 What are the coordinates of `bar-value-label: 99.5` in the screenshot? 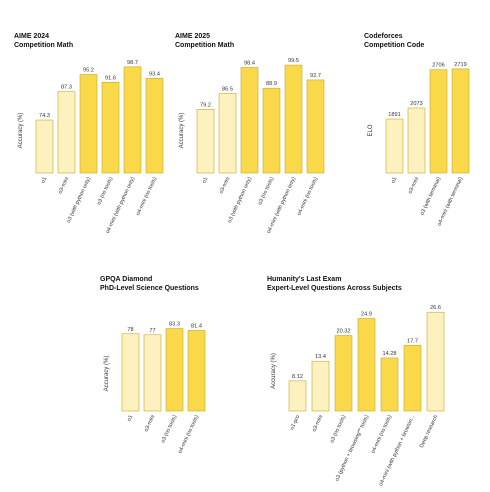 It's located at (293, 61).